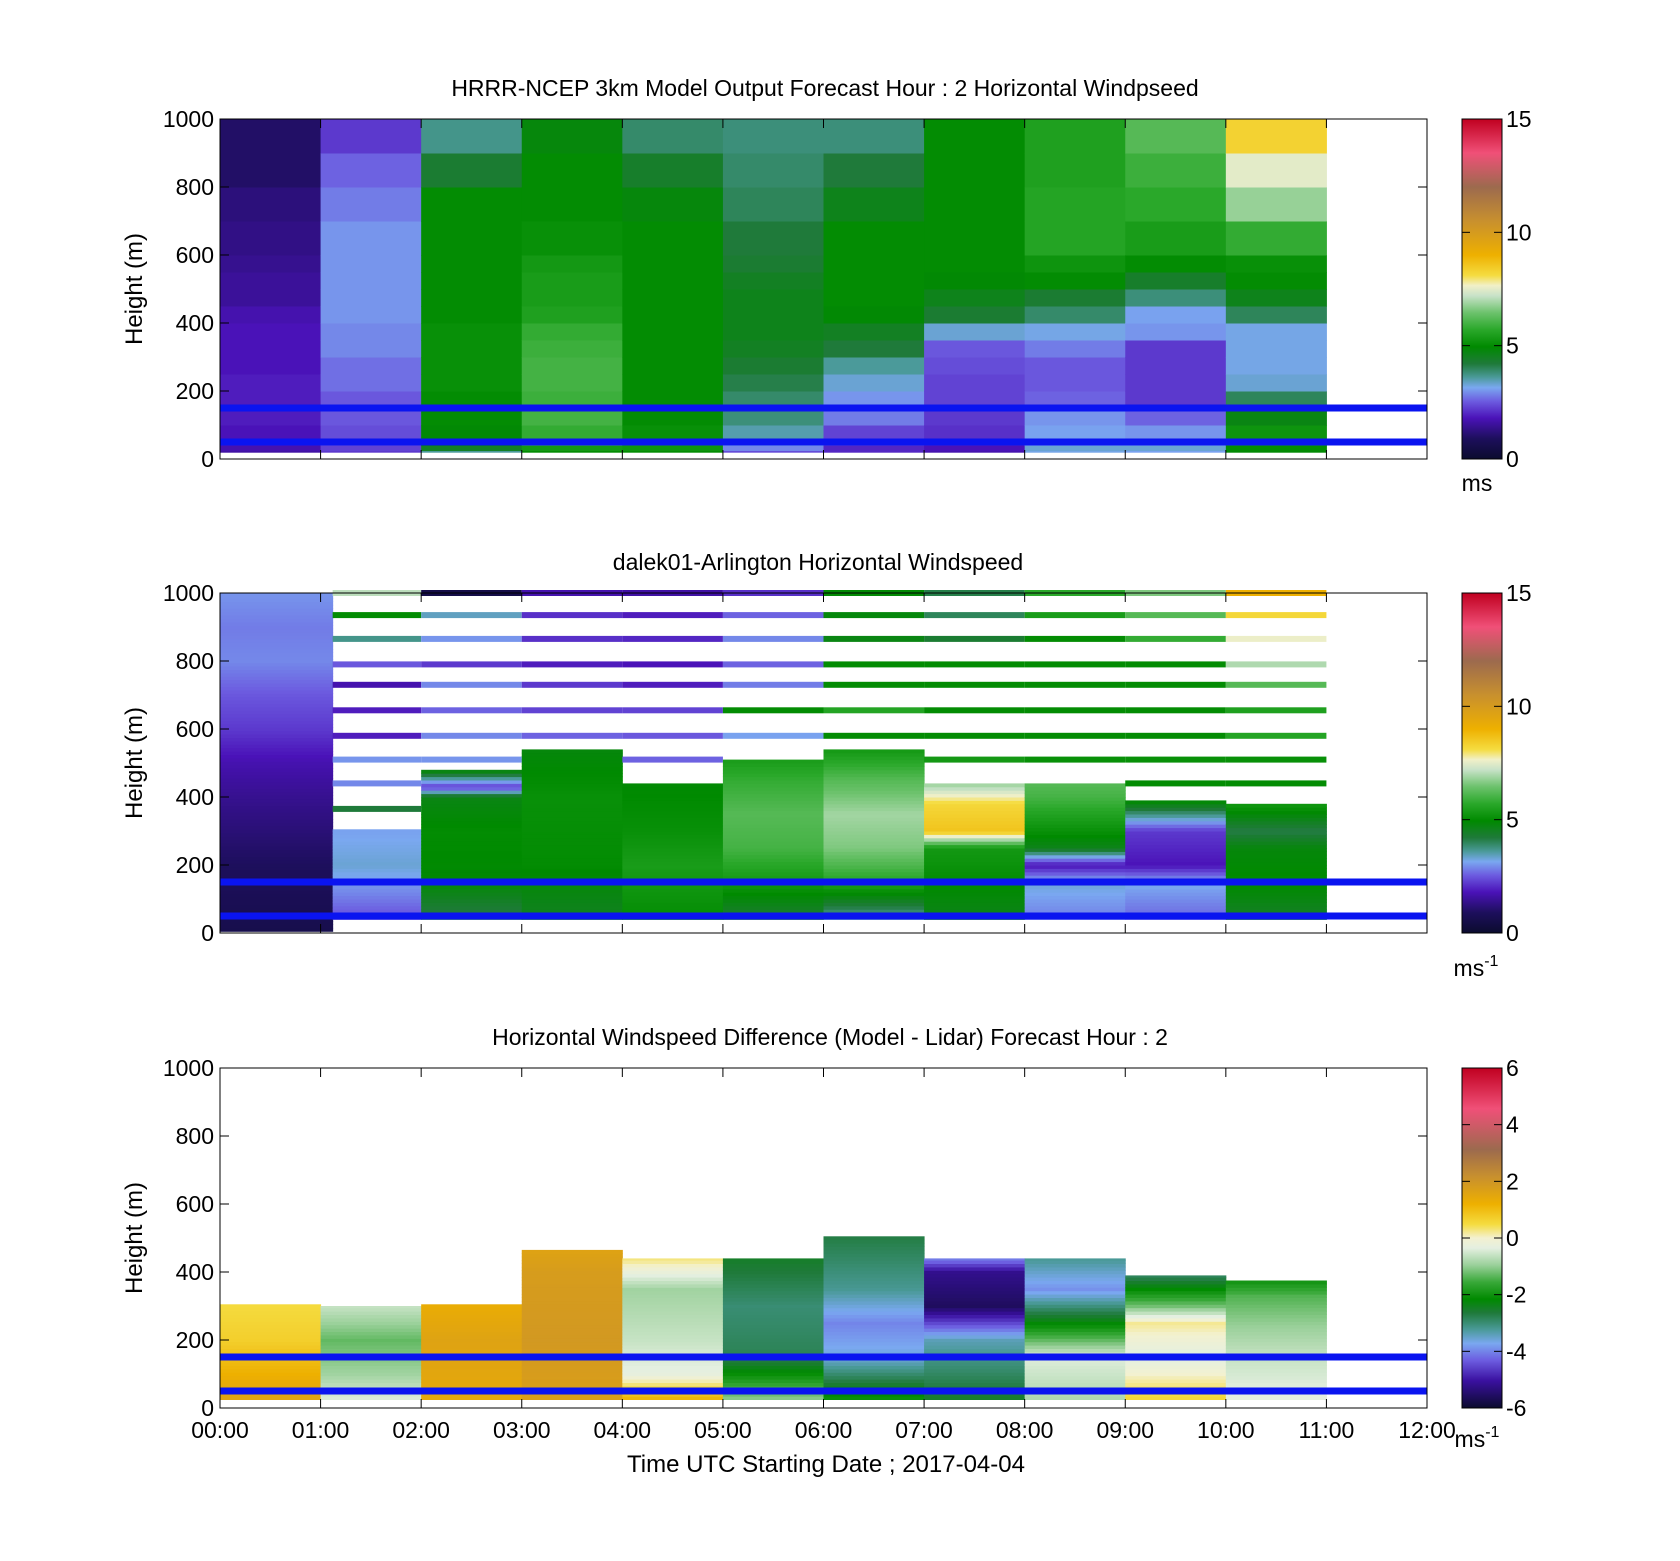 Image resolution: width=1680 pixels, height=1561 pixels. I want to click on panel-lidar-colorbar-unit-base: ms, so click(1469, 968).